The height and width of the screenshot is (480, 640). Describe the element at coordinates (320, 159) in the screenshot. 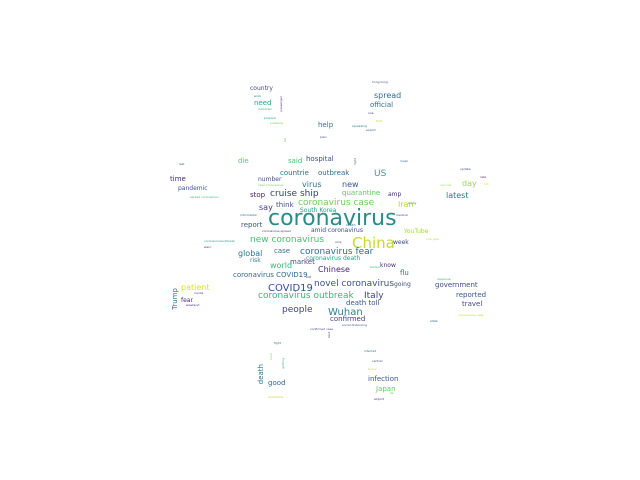

I see `word-hospital: hospital` at that location.